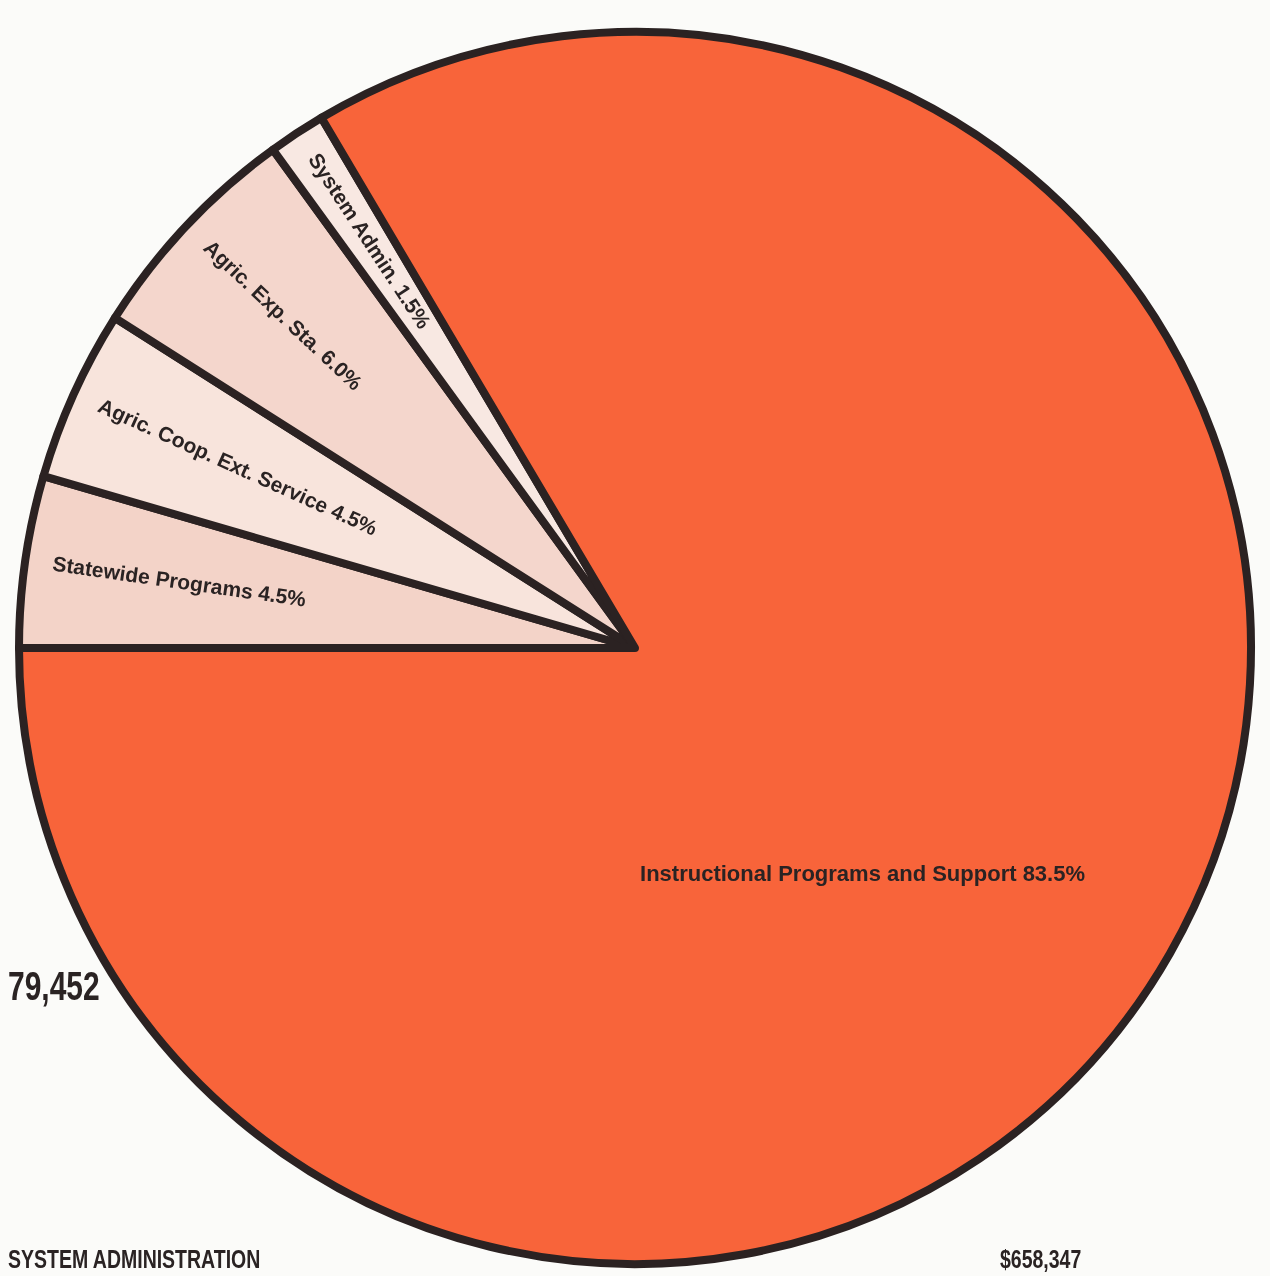  Describe the element at coordinates (179, 581) in the screenshot. I see `slice-label: Statewide Programs 4.5%` at that location.